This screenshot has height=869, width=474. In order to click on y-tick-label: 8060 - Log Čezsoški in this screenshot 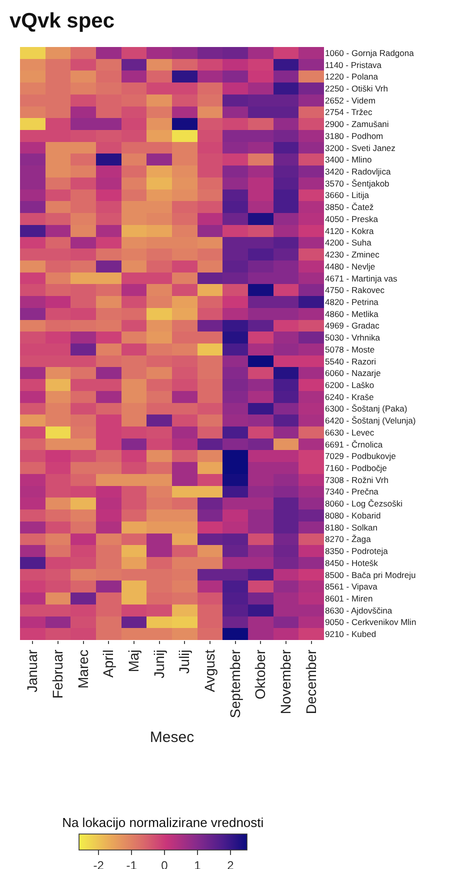, I will do `click(364, 503)`.